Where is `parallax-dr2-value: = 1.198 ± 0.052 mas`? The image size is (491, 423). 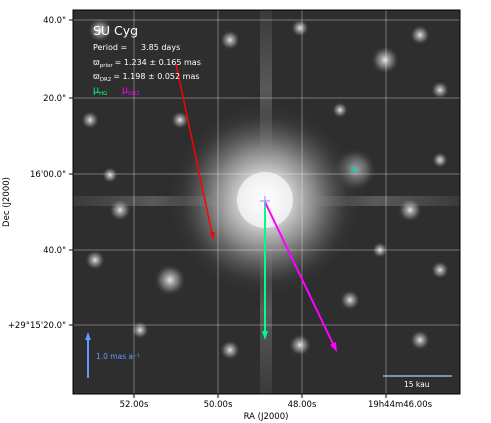
parallax-dr2-value: = 1.198 ± 0.052 mas is located at coordinates (156, 76).